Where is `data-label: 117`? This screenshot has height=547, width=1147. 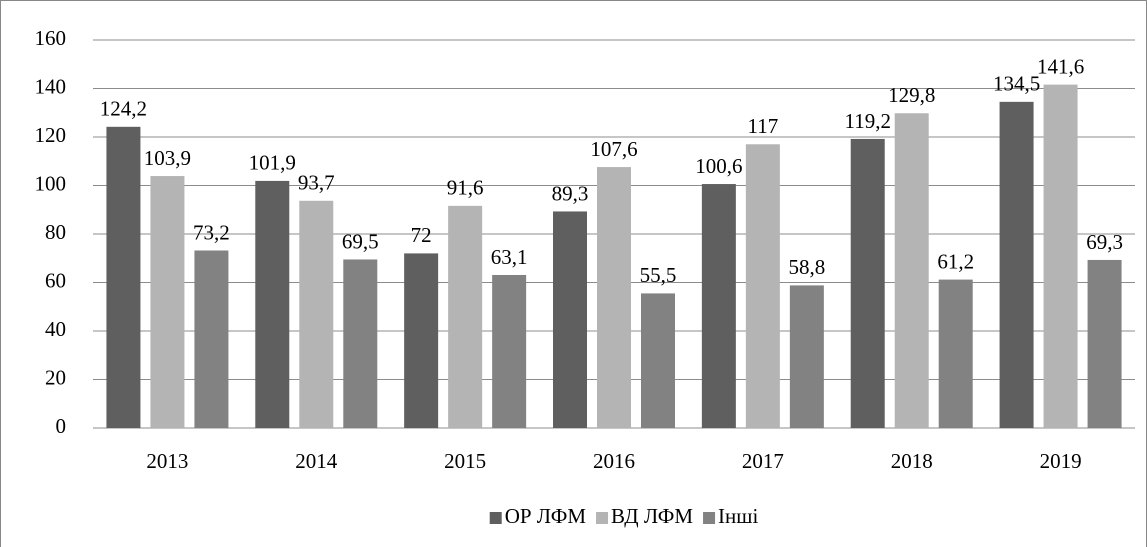
data-label: 117 is located at coordinates (762, 126).